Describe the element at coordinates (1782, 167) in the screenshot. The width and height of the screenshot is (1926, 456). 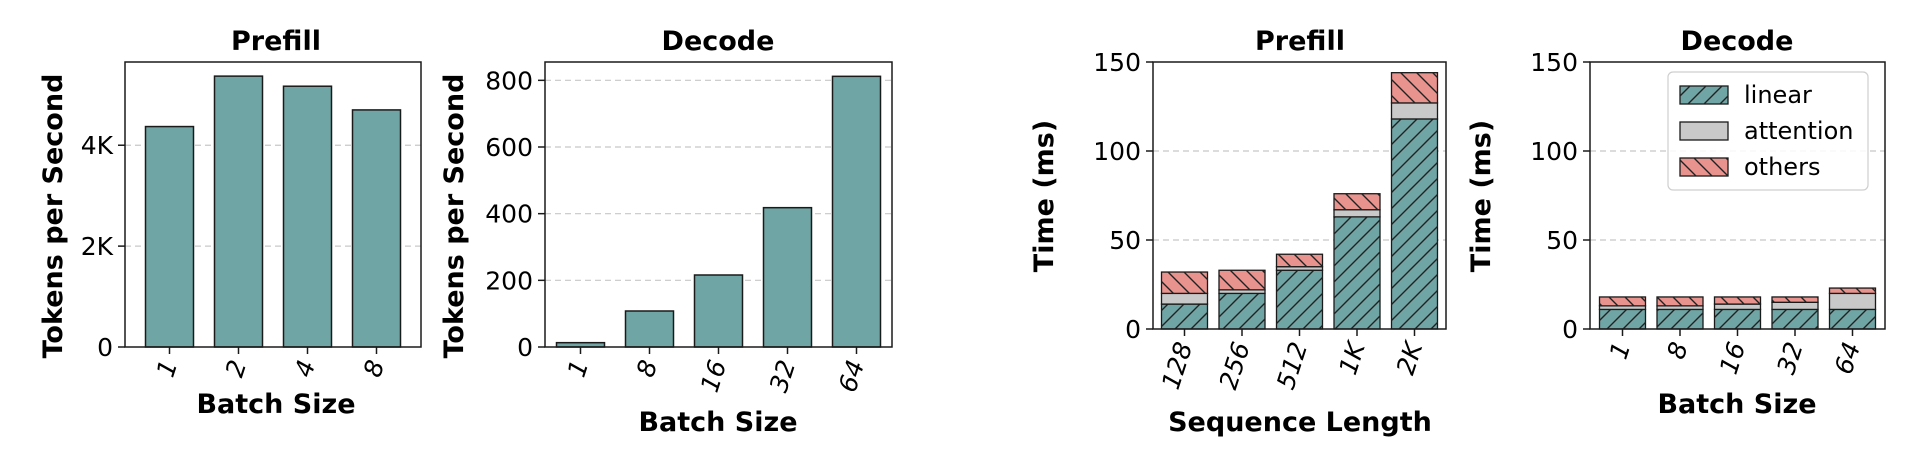
I see `legend-label-others: others` at that location.